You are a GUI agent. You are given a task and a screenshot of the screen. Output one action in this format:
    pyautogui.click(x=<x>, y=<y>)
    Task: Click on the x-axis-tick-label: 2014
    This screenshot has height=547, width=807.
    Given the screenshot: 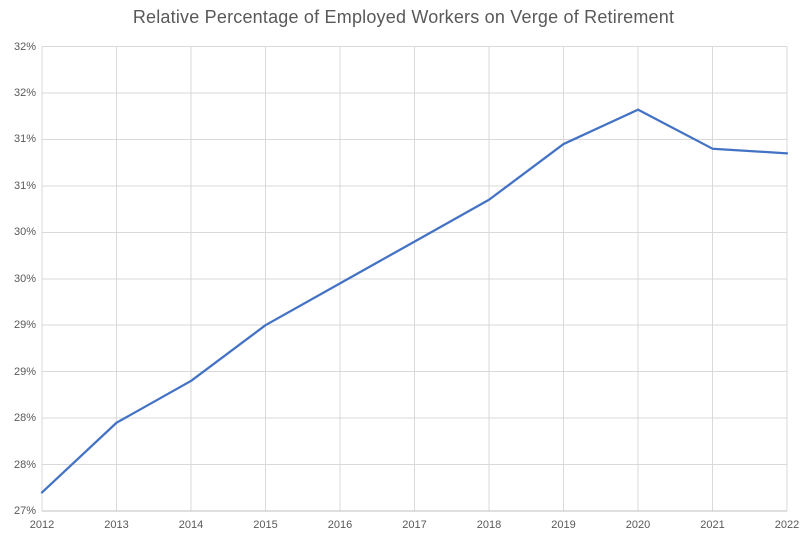 What is the action you would take?
    pyautogui.click(x=191, y=525)
    